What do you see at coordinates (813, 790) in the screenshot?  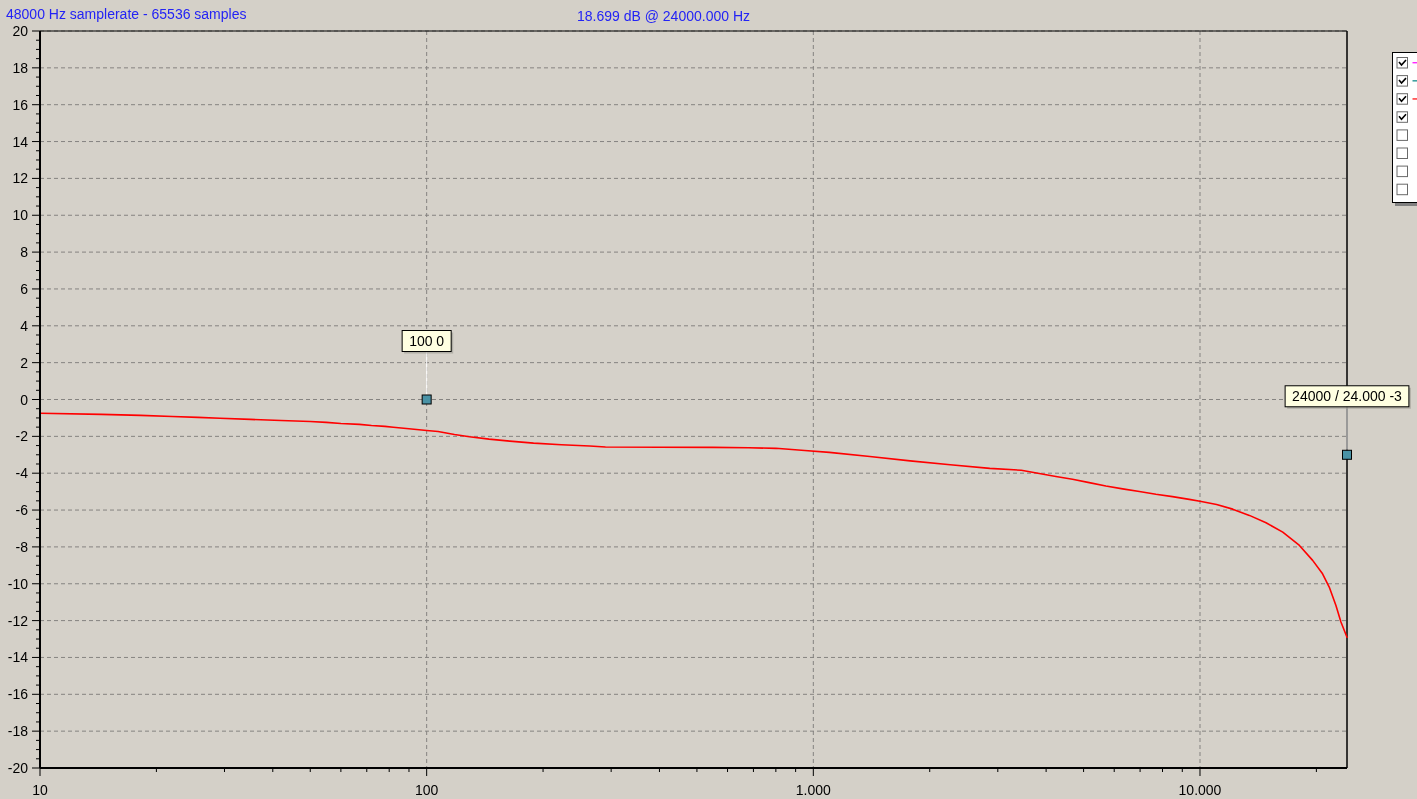 I see `x-tick-label: 1.000` at bounding box center [813, 790].